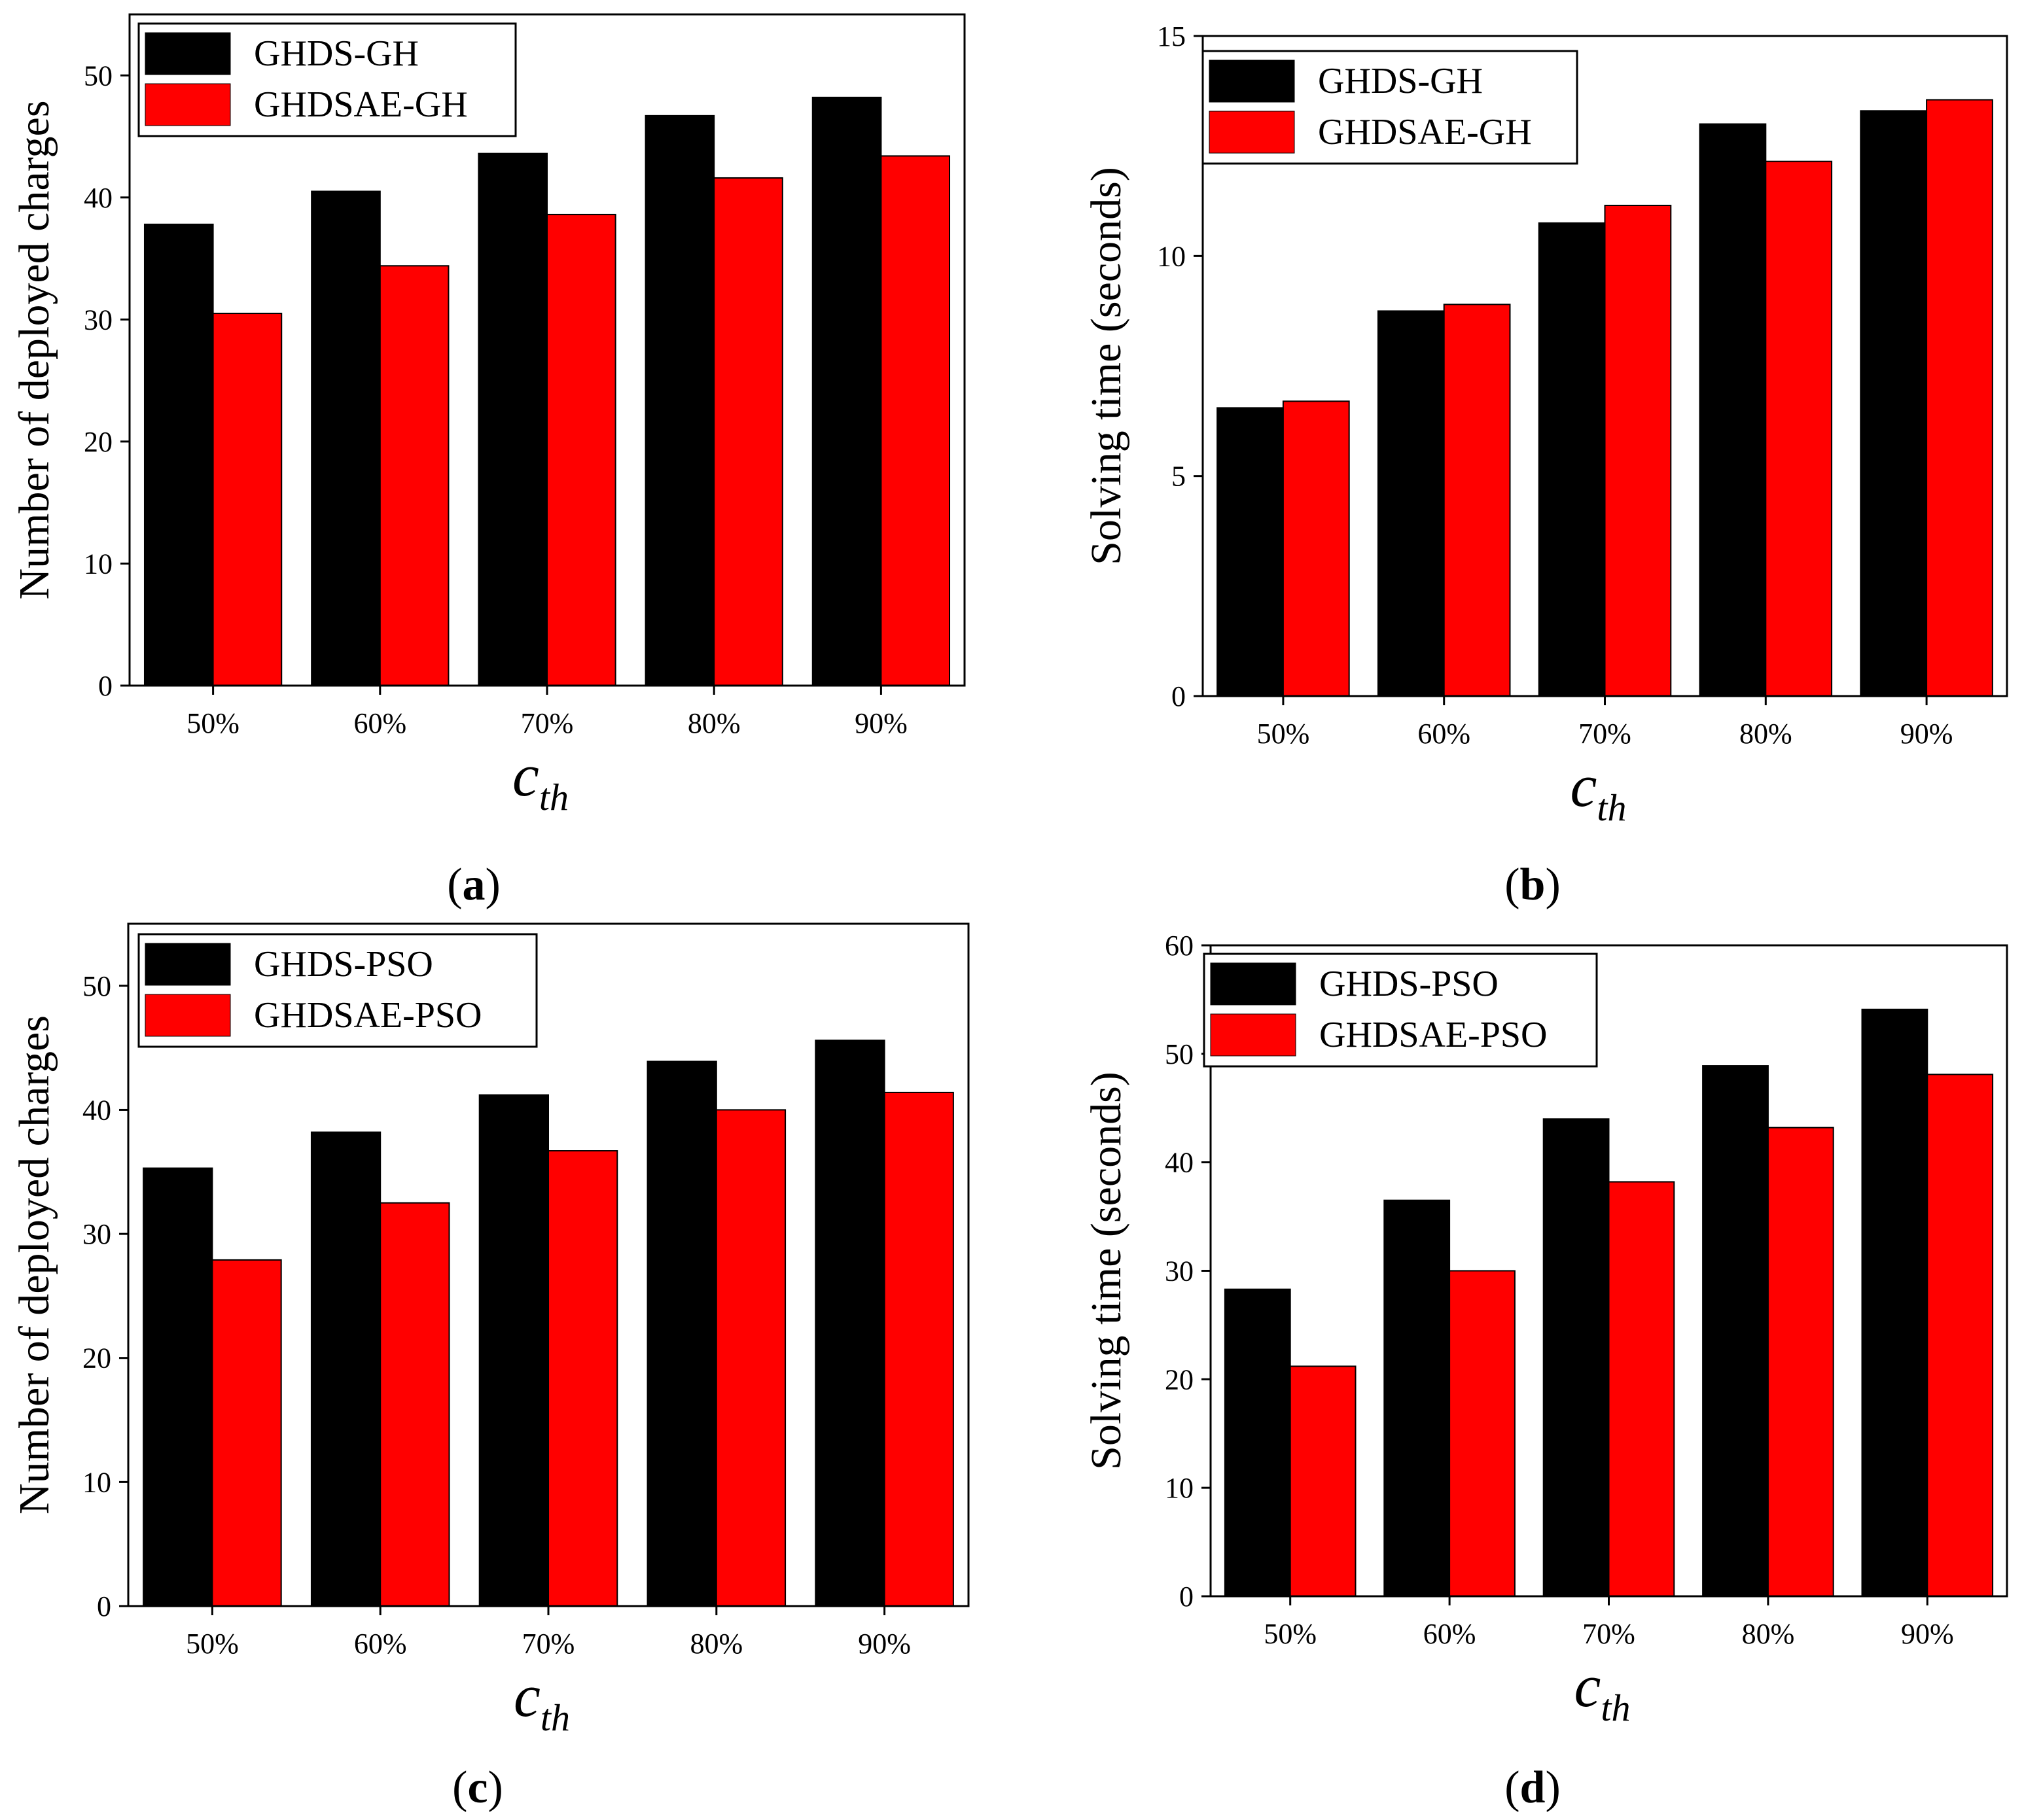 The width and height of the screenshot is (2024, 1820). Describe the element at coordinates (1638, 450) in the screenshot. I see `bar-b-s2-70pct` at that location.